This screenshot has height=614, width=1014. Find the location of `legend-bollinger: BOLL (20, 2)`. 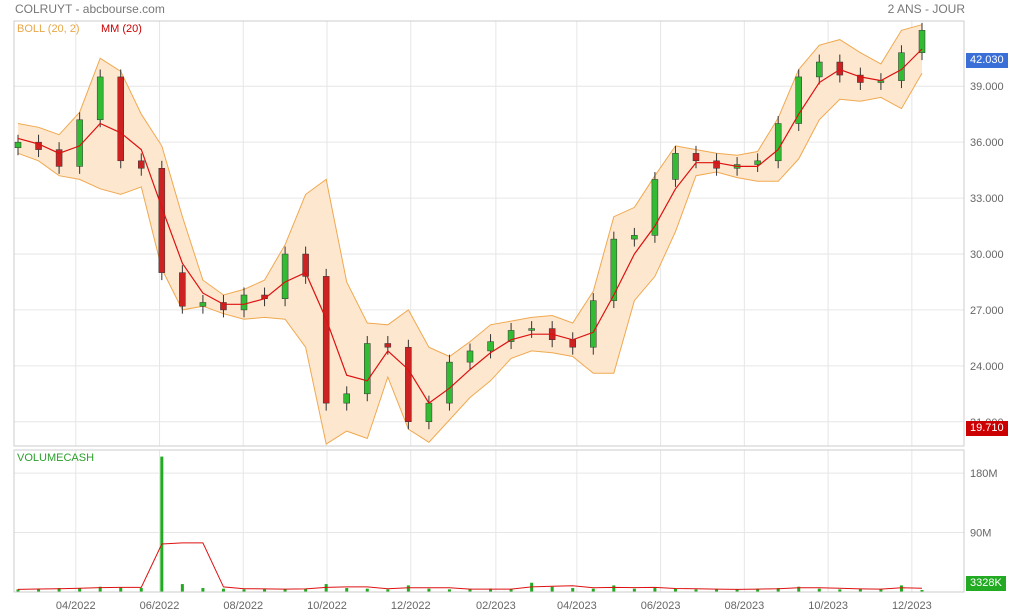

legend-bollinger: BOLL (20, 2) is located at coordinates (48, 29).